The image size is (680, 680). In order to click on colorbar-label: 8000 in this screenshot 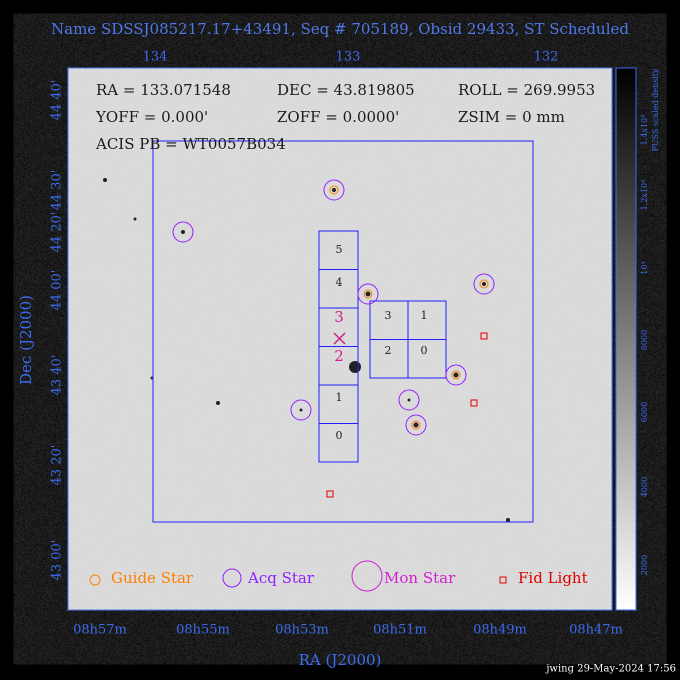, I will do `click(644, 340)`.